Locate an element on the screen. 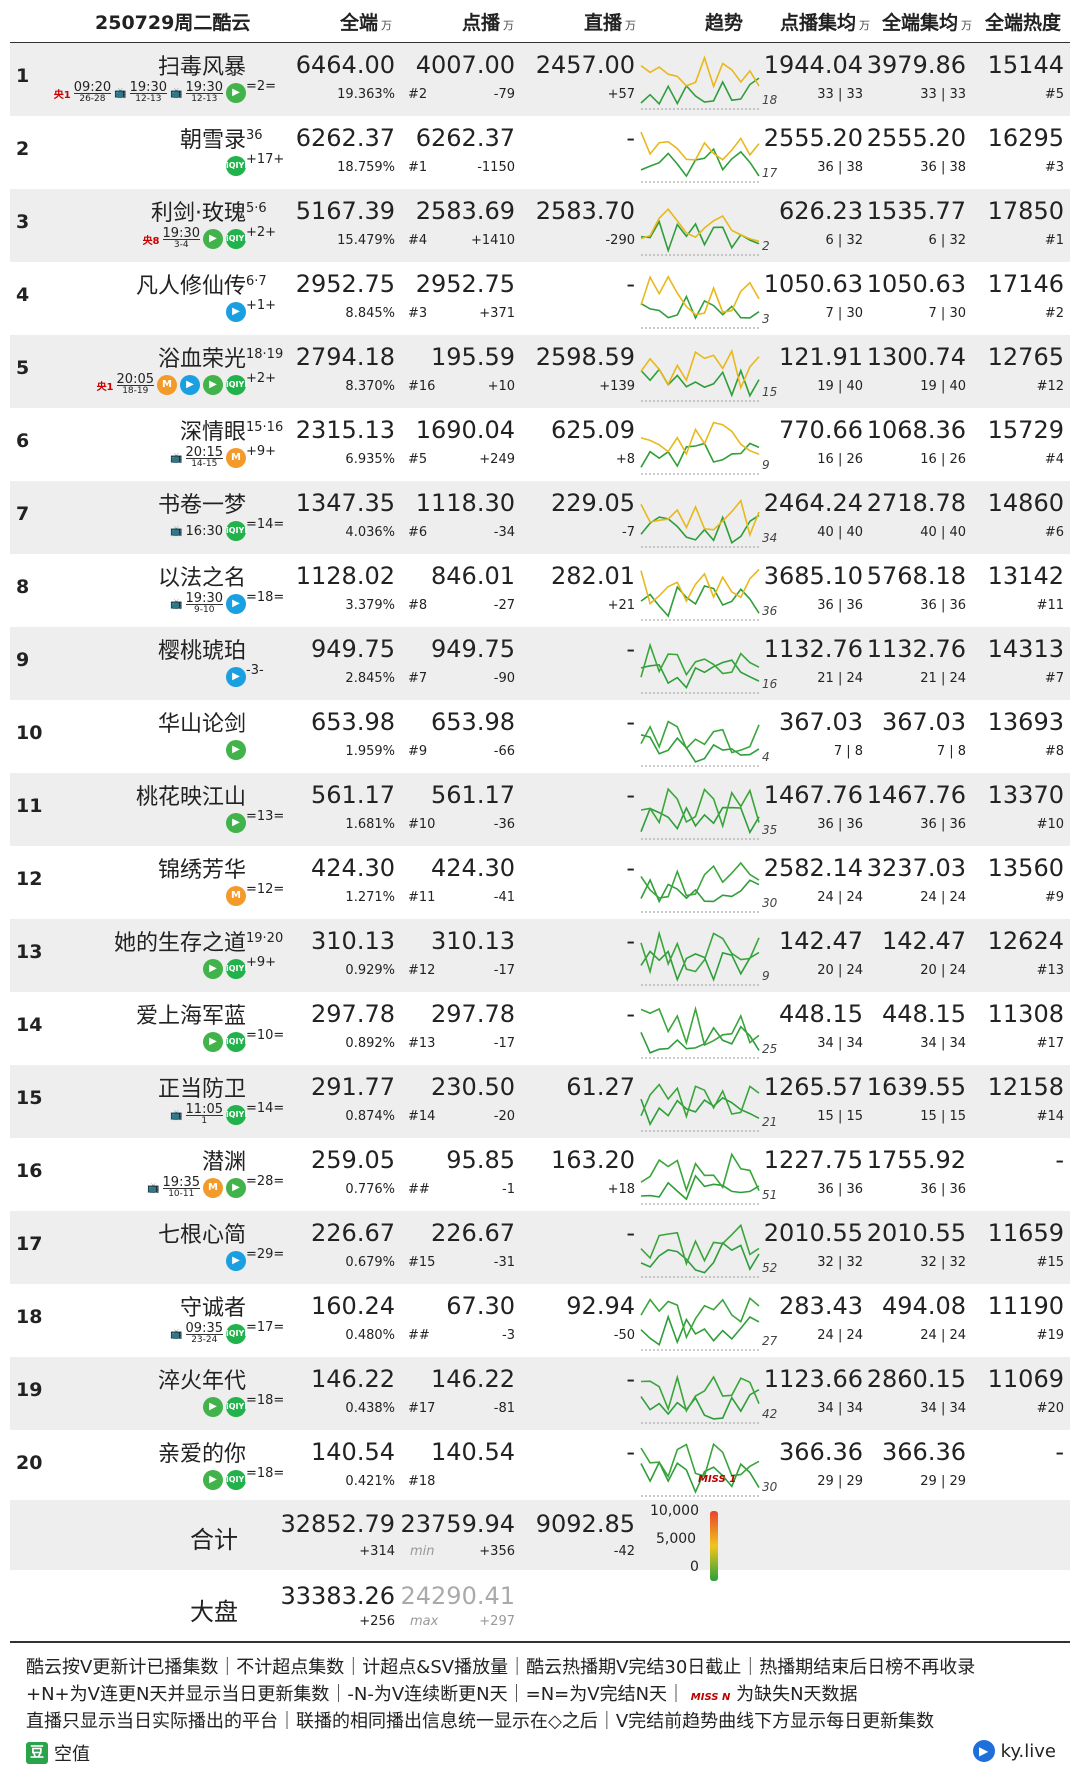  footer-divider is located at coordinates (540, 1642).